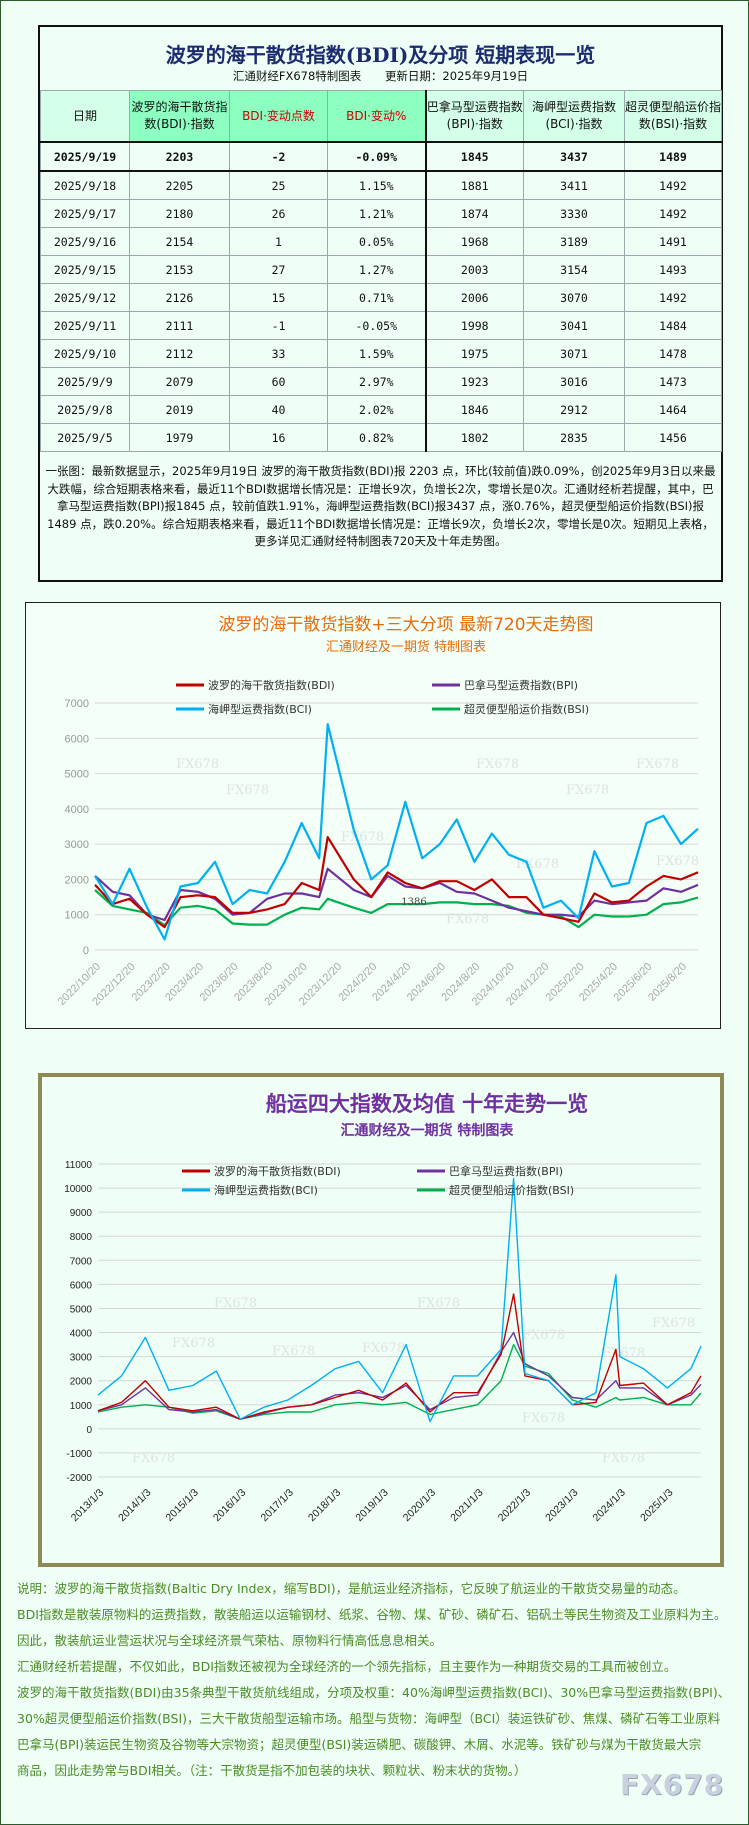  I want to click on cell-date: 2025/9/15, so click(85, 269).